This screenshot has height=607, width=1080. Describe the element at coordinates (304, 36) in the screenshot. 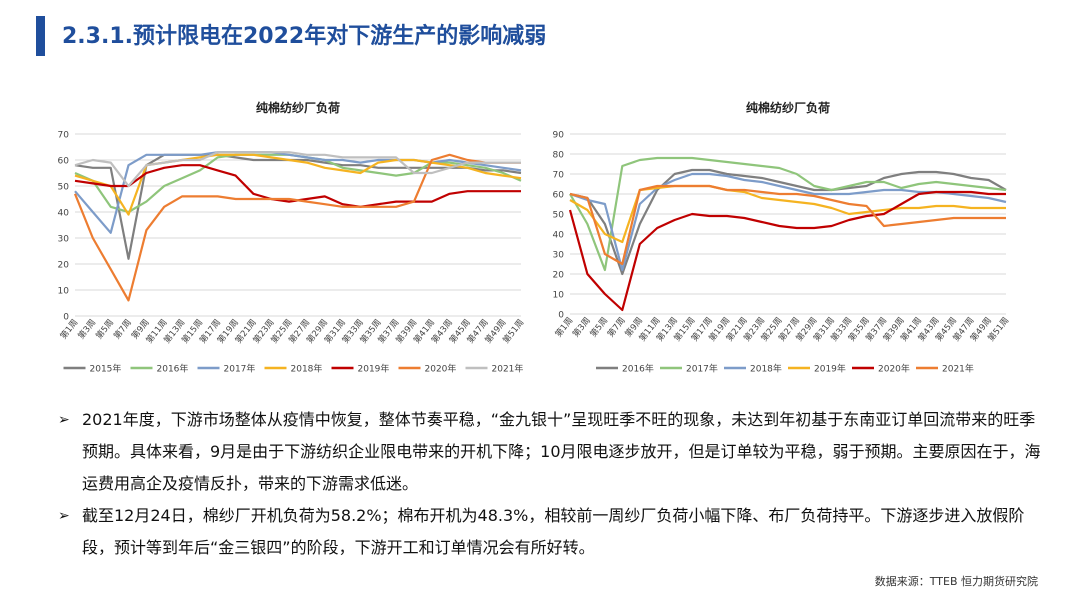

I see `page-title: 2.3.1.预计限电在2022年对下游生产的影响减弱` at that location.